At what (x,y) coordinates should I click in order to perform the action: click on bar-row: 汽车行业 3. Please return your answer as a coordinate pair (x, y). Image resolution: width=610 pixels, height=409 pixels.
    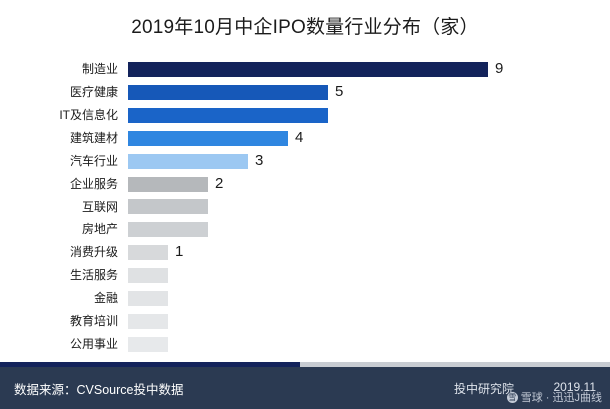
    Looking at the image, I should click on (305, 161).